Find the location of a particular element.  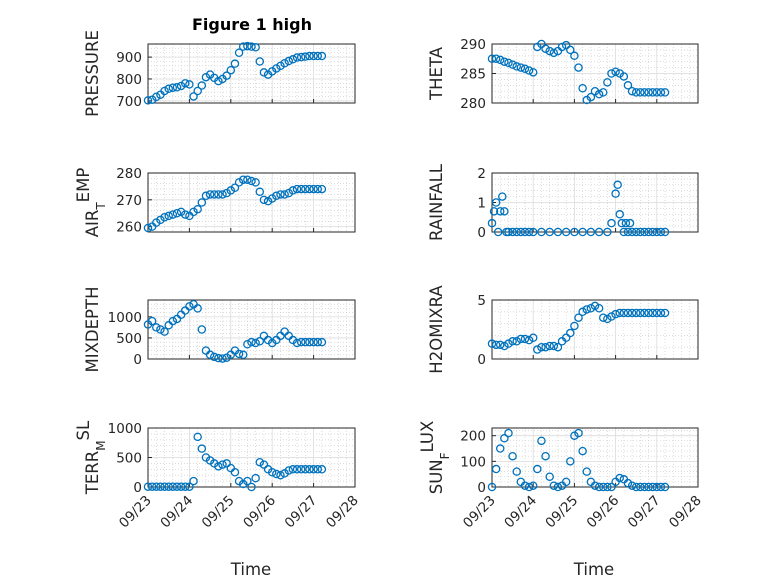

y-tick-label: 2 is located at coordinates (481, 174).